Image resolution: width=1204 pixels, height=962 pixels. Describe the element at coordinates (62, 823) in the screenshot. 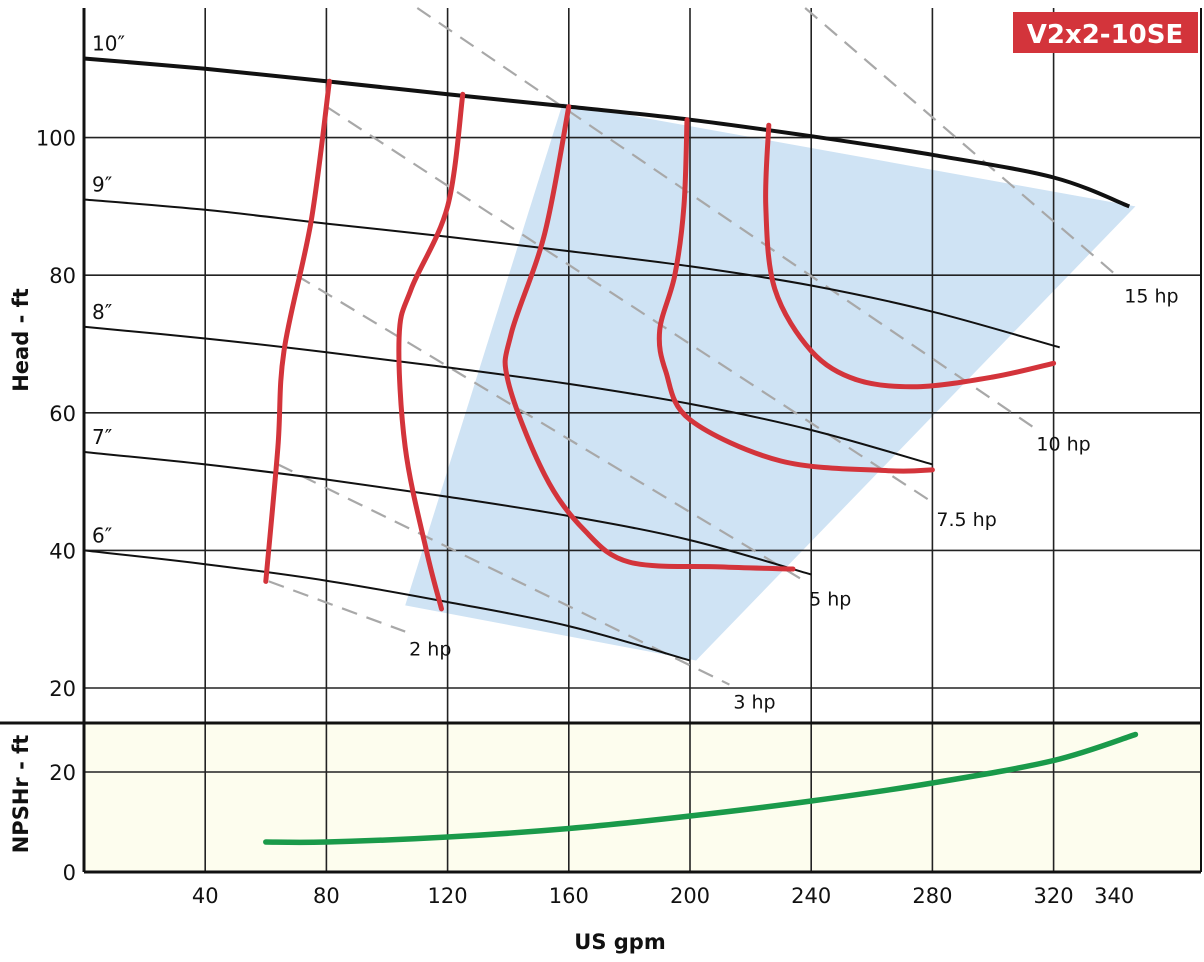

I see `npsh-y-tick-labels: 0 20` at that location.